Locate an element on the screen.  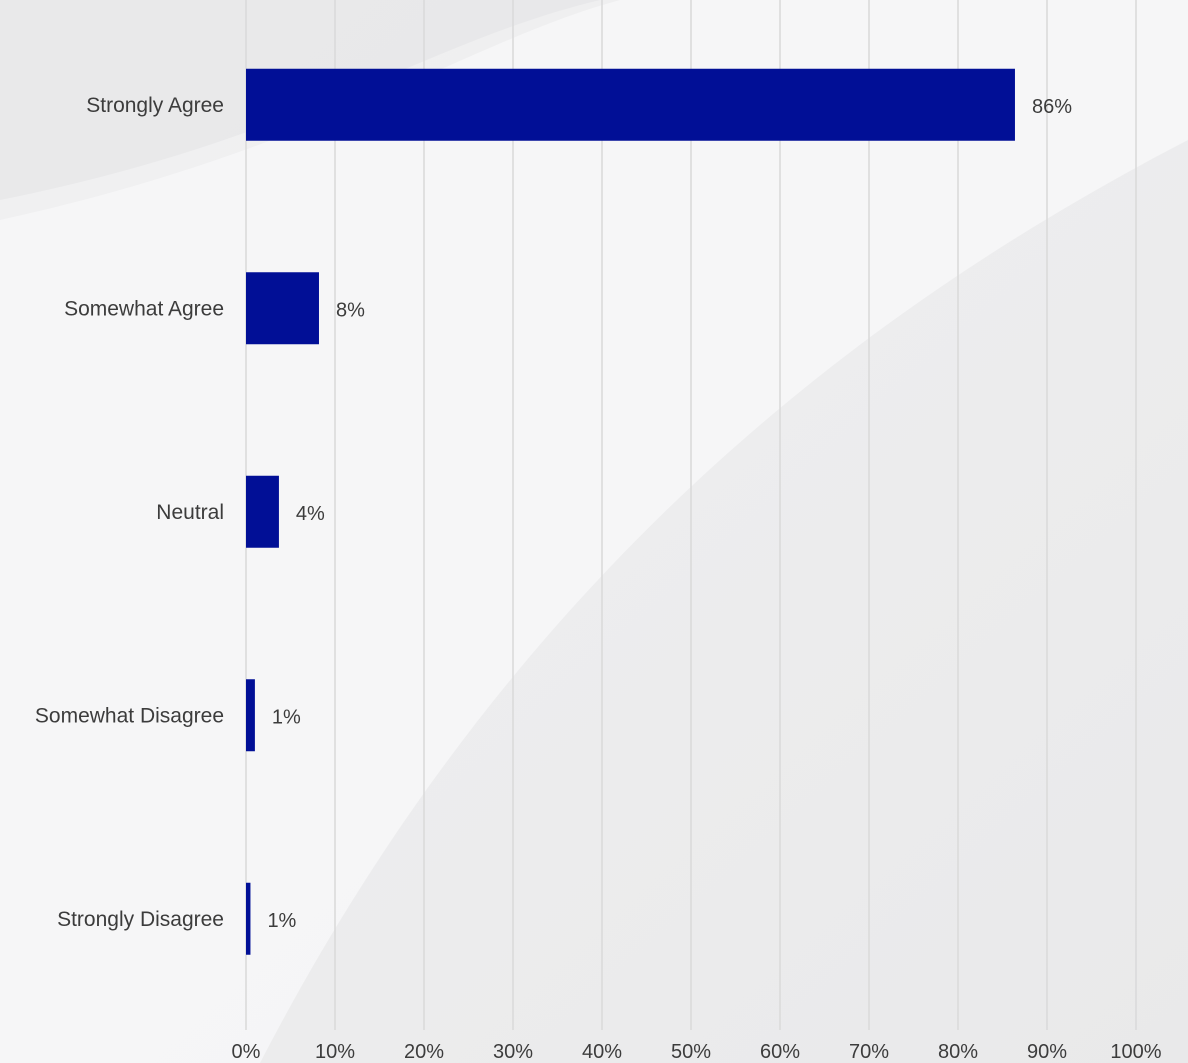
x-tick-label: 50% is located at coordinates (691, 1052).